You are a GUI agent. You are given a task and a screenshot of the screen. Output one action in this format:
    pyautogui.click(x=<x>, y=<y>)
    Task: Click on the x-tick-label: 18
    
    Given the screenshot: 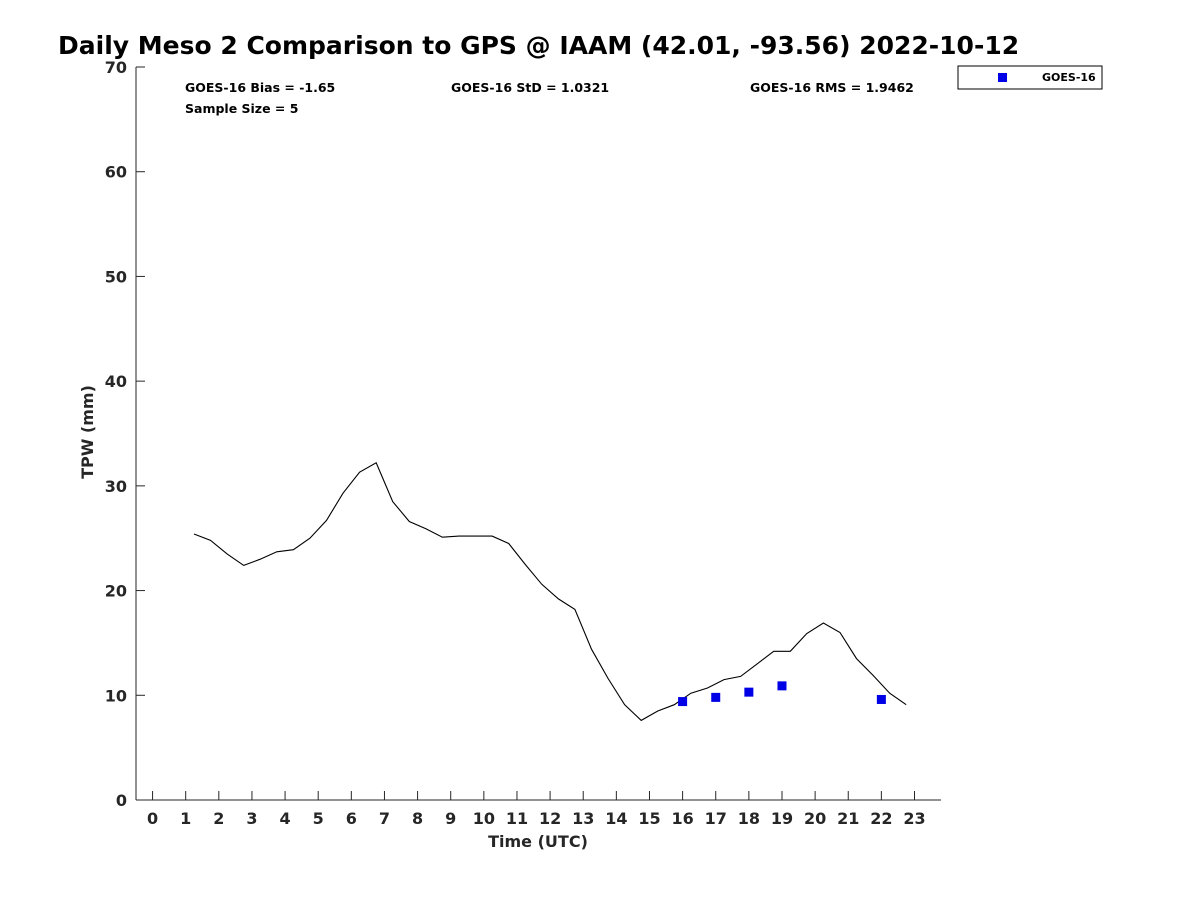 What is the action you would take?
    pyautogui.click(x=749, y=818)
    